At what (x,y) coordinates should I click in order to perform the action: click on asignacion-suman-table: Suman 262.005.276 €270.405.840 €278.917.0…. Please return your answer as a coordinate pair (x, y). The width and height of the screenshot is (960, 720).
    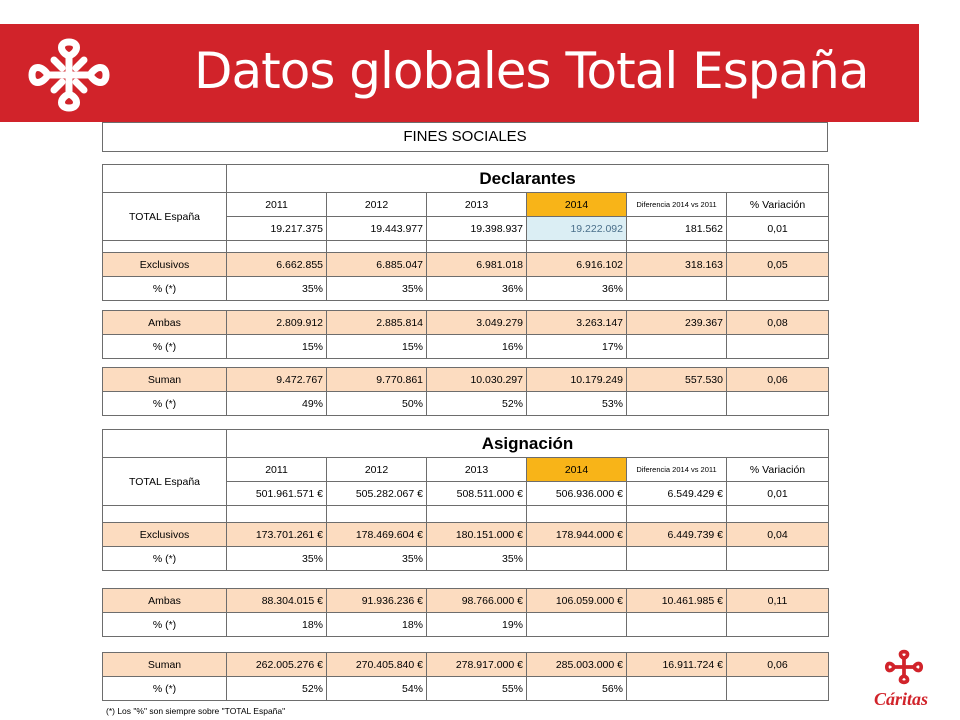
    Looking at the image, I should click on (465, 676).